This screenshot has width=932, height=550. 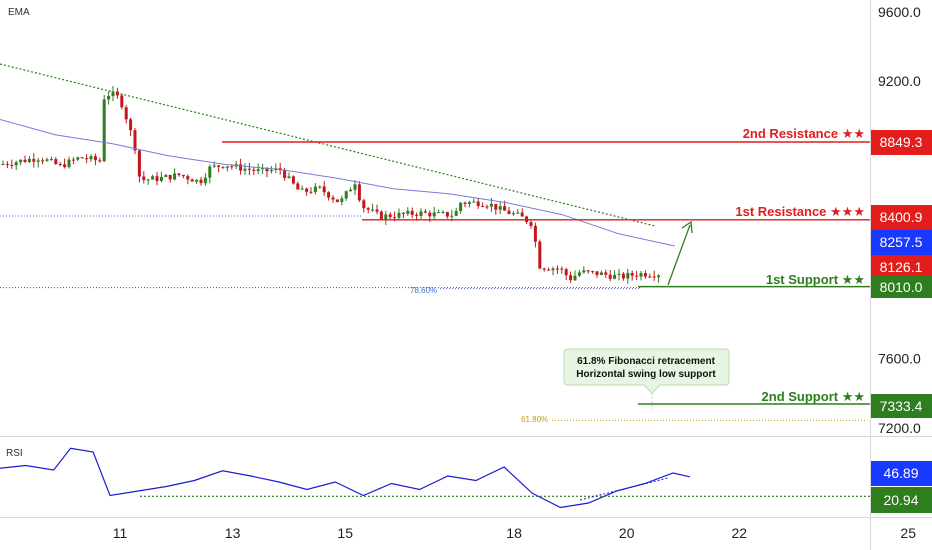 What do you see at coordinates (19, 12) in the screenshot?
I see `price-panel-label: EMA` at bounding box center [19, 12].